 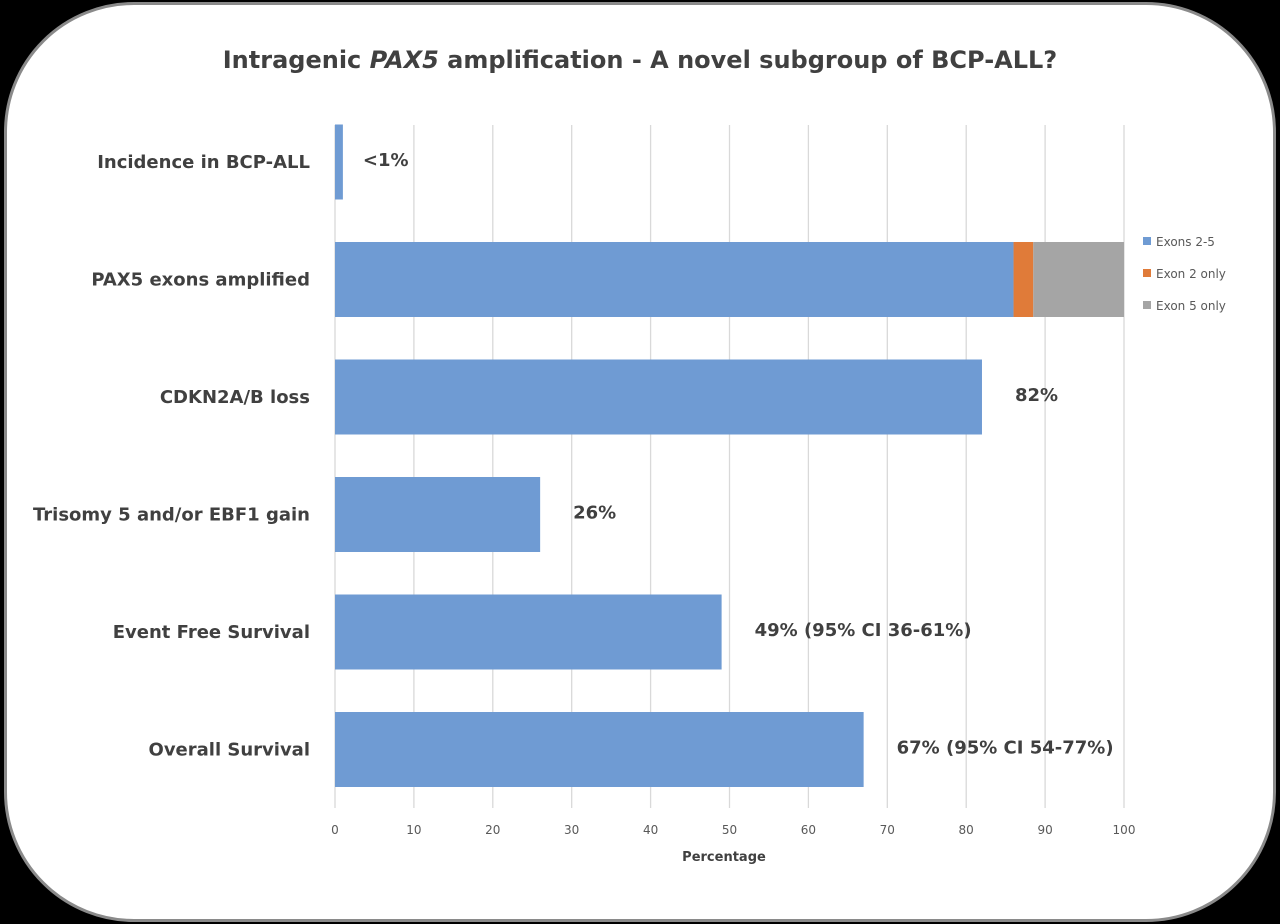 What do you see at coordinates (211, 632) in the screenshot?
I see `category-label: Event Free Survival` at bounding box center [211, 632].